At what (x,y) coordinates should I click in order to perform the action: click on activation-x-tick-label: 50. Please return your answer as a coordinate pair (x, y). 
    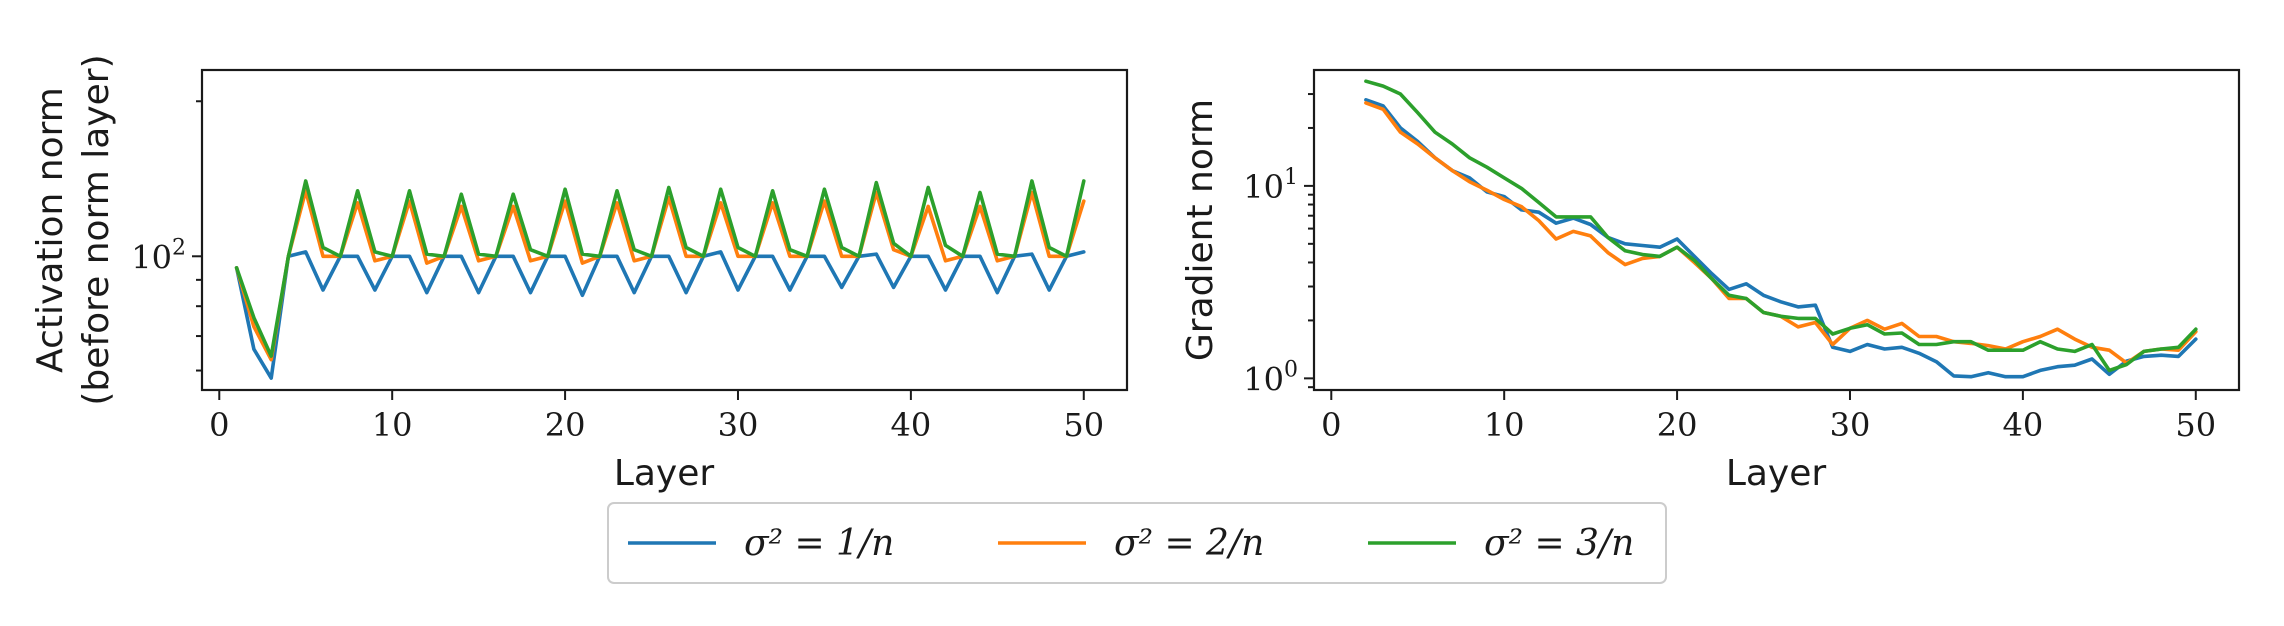
    Looking at the image, I should click on (1083, 425).